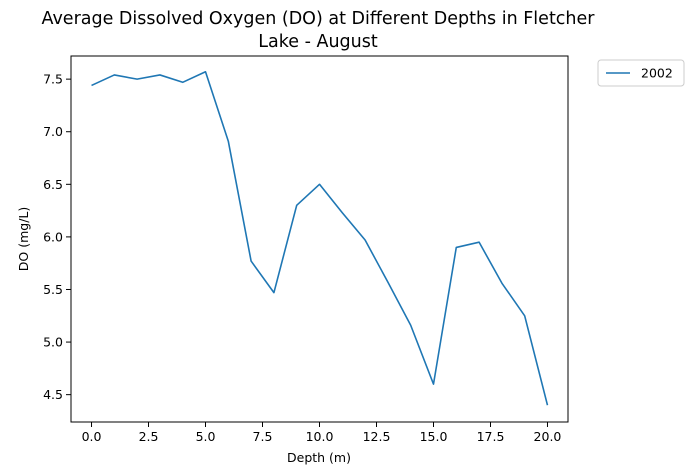  I want to click on y-tick-label: 6.5, so click(53, 184).